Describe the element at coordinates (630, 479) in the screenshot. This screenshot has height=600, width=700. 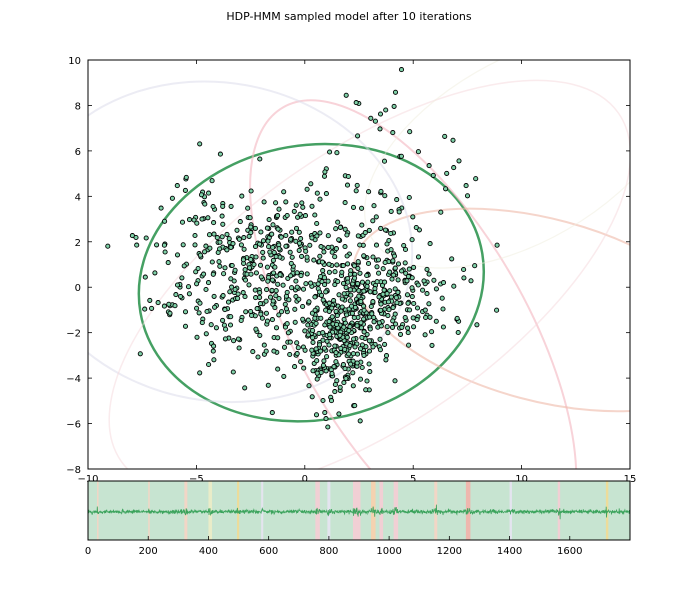
I see `x-tick-label-5: 15` at that location.